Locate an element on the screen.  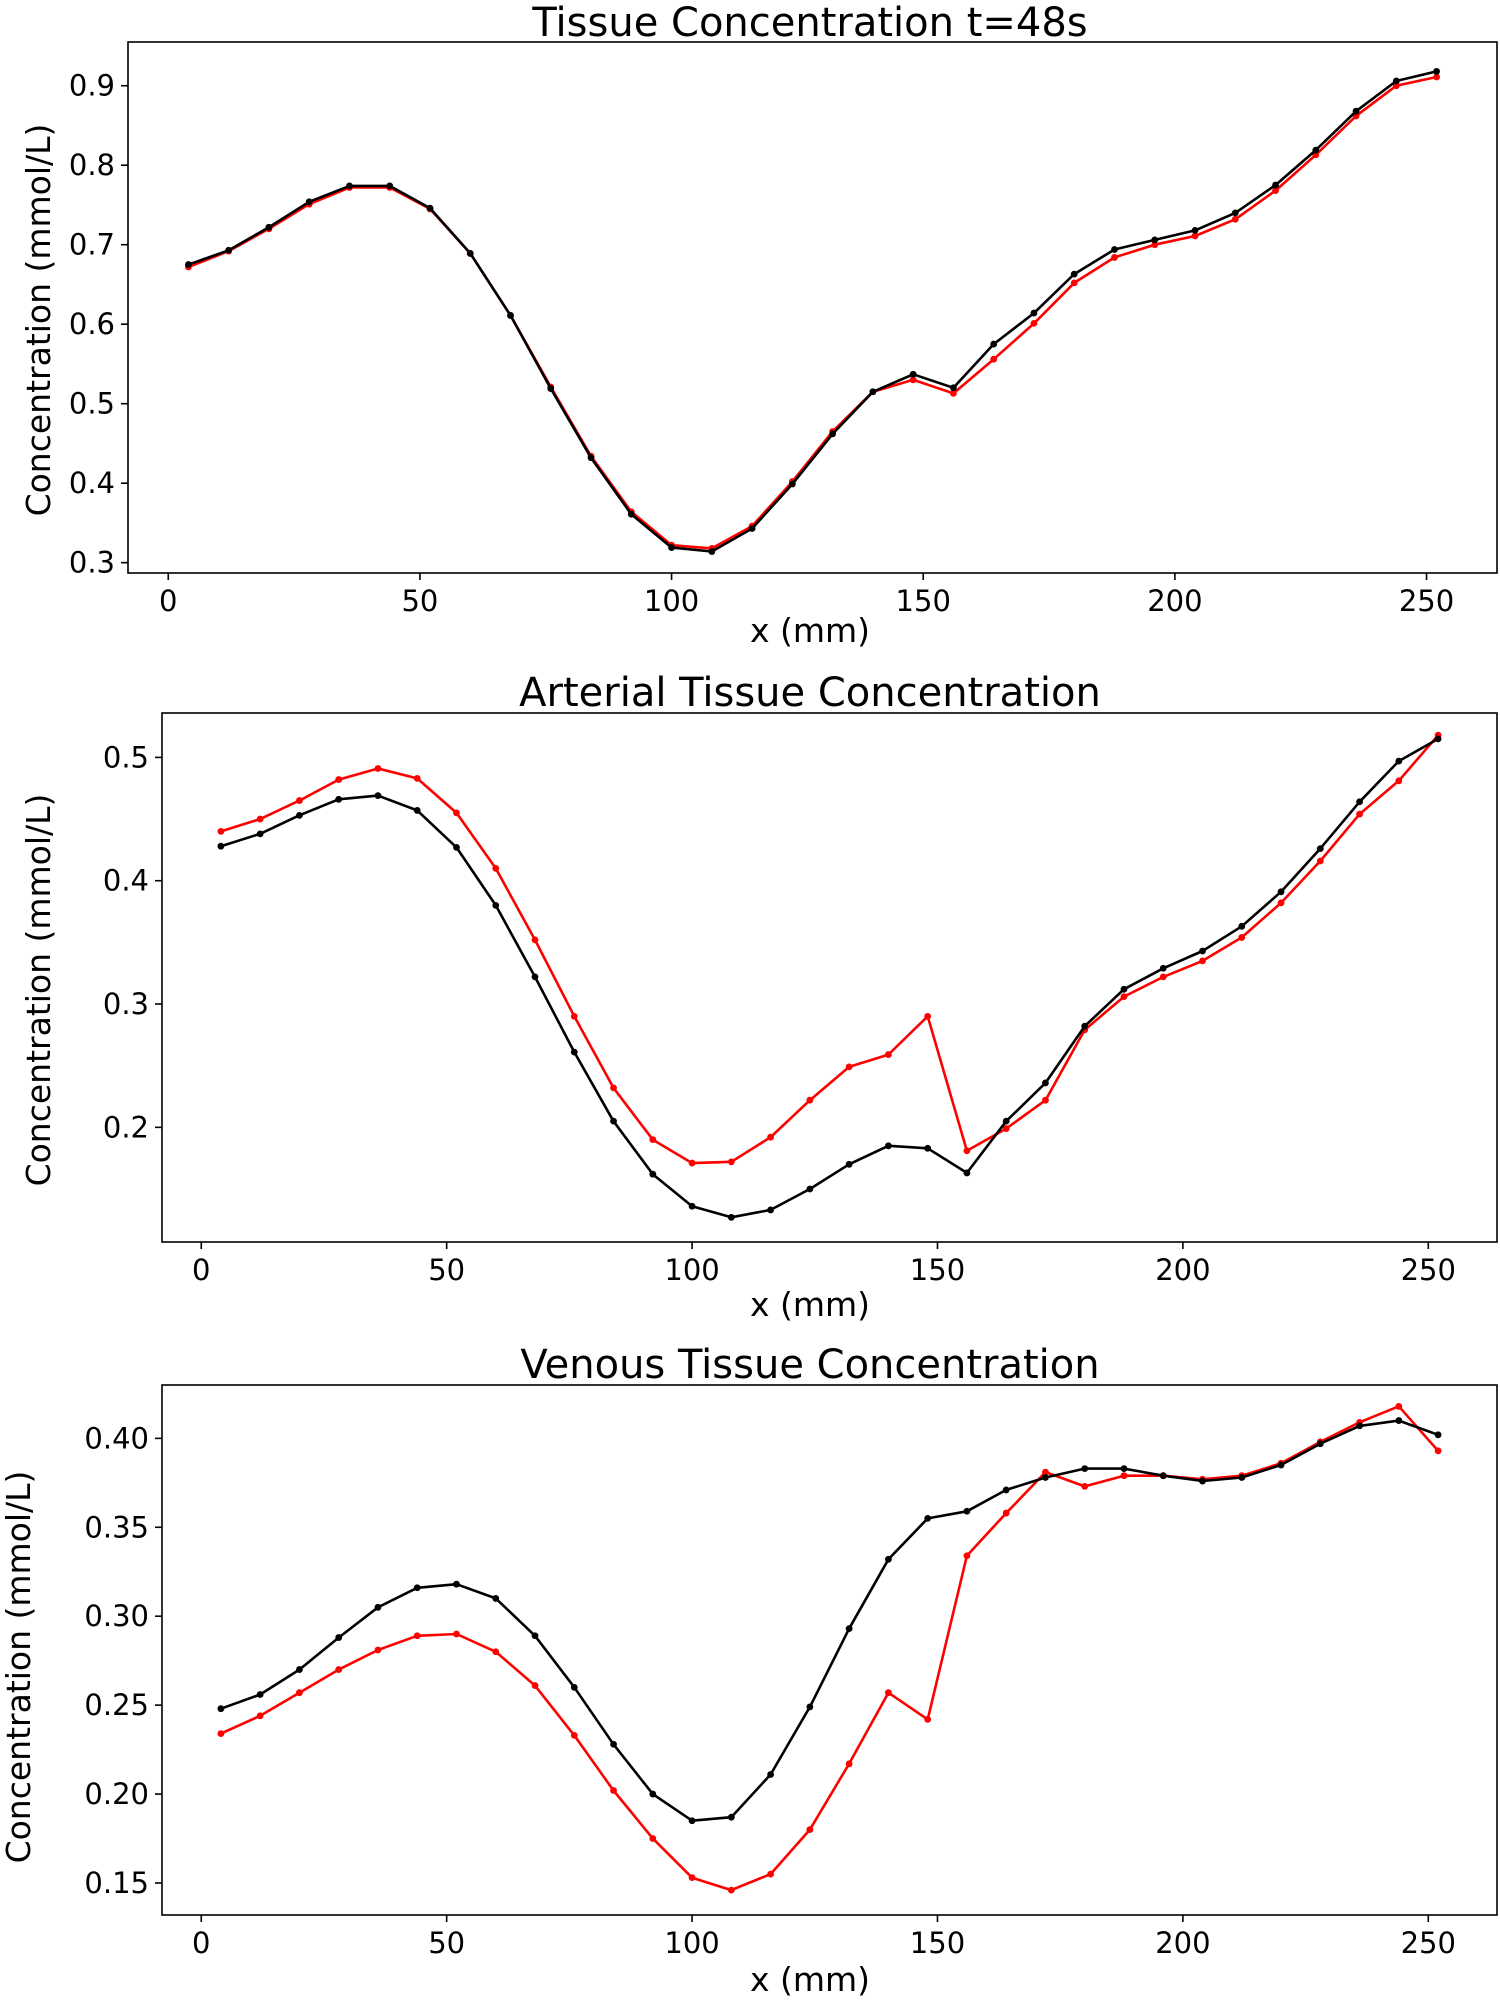
x-axis-label: x (mm) is located at coordinates (810, 1304).